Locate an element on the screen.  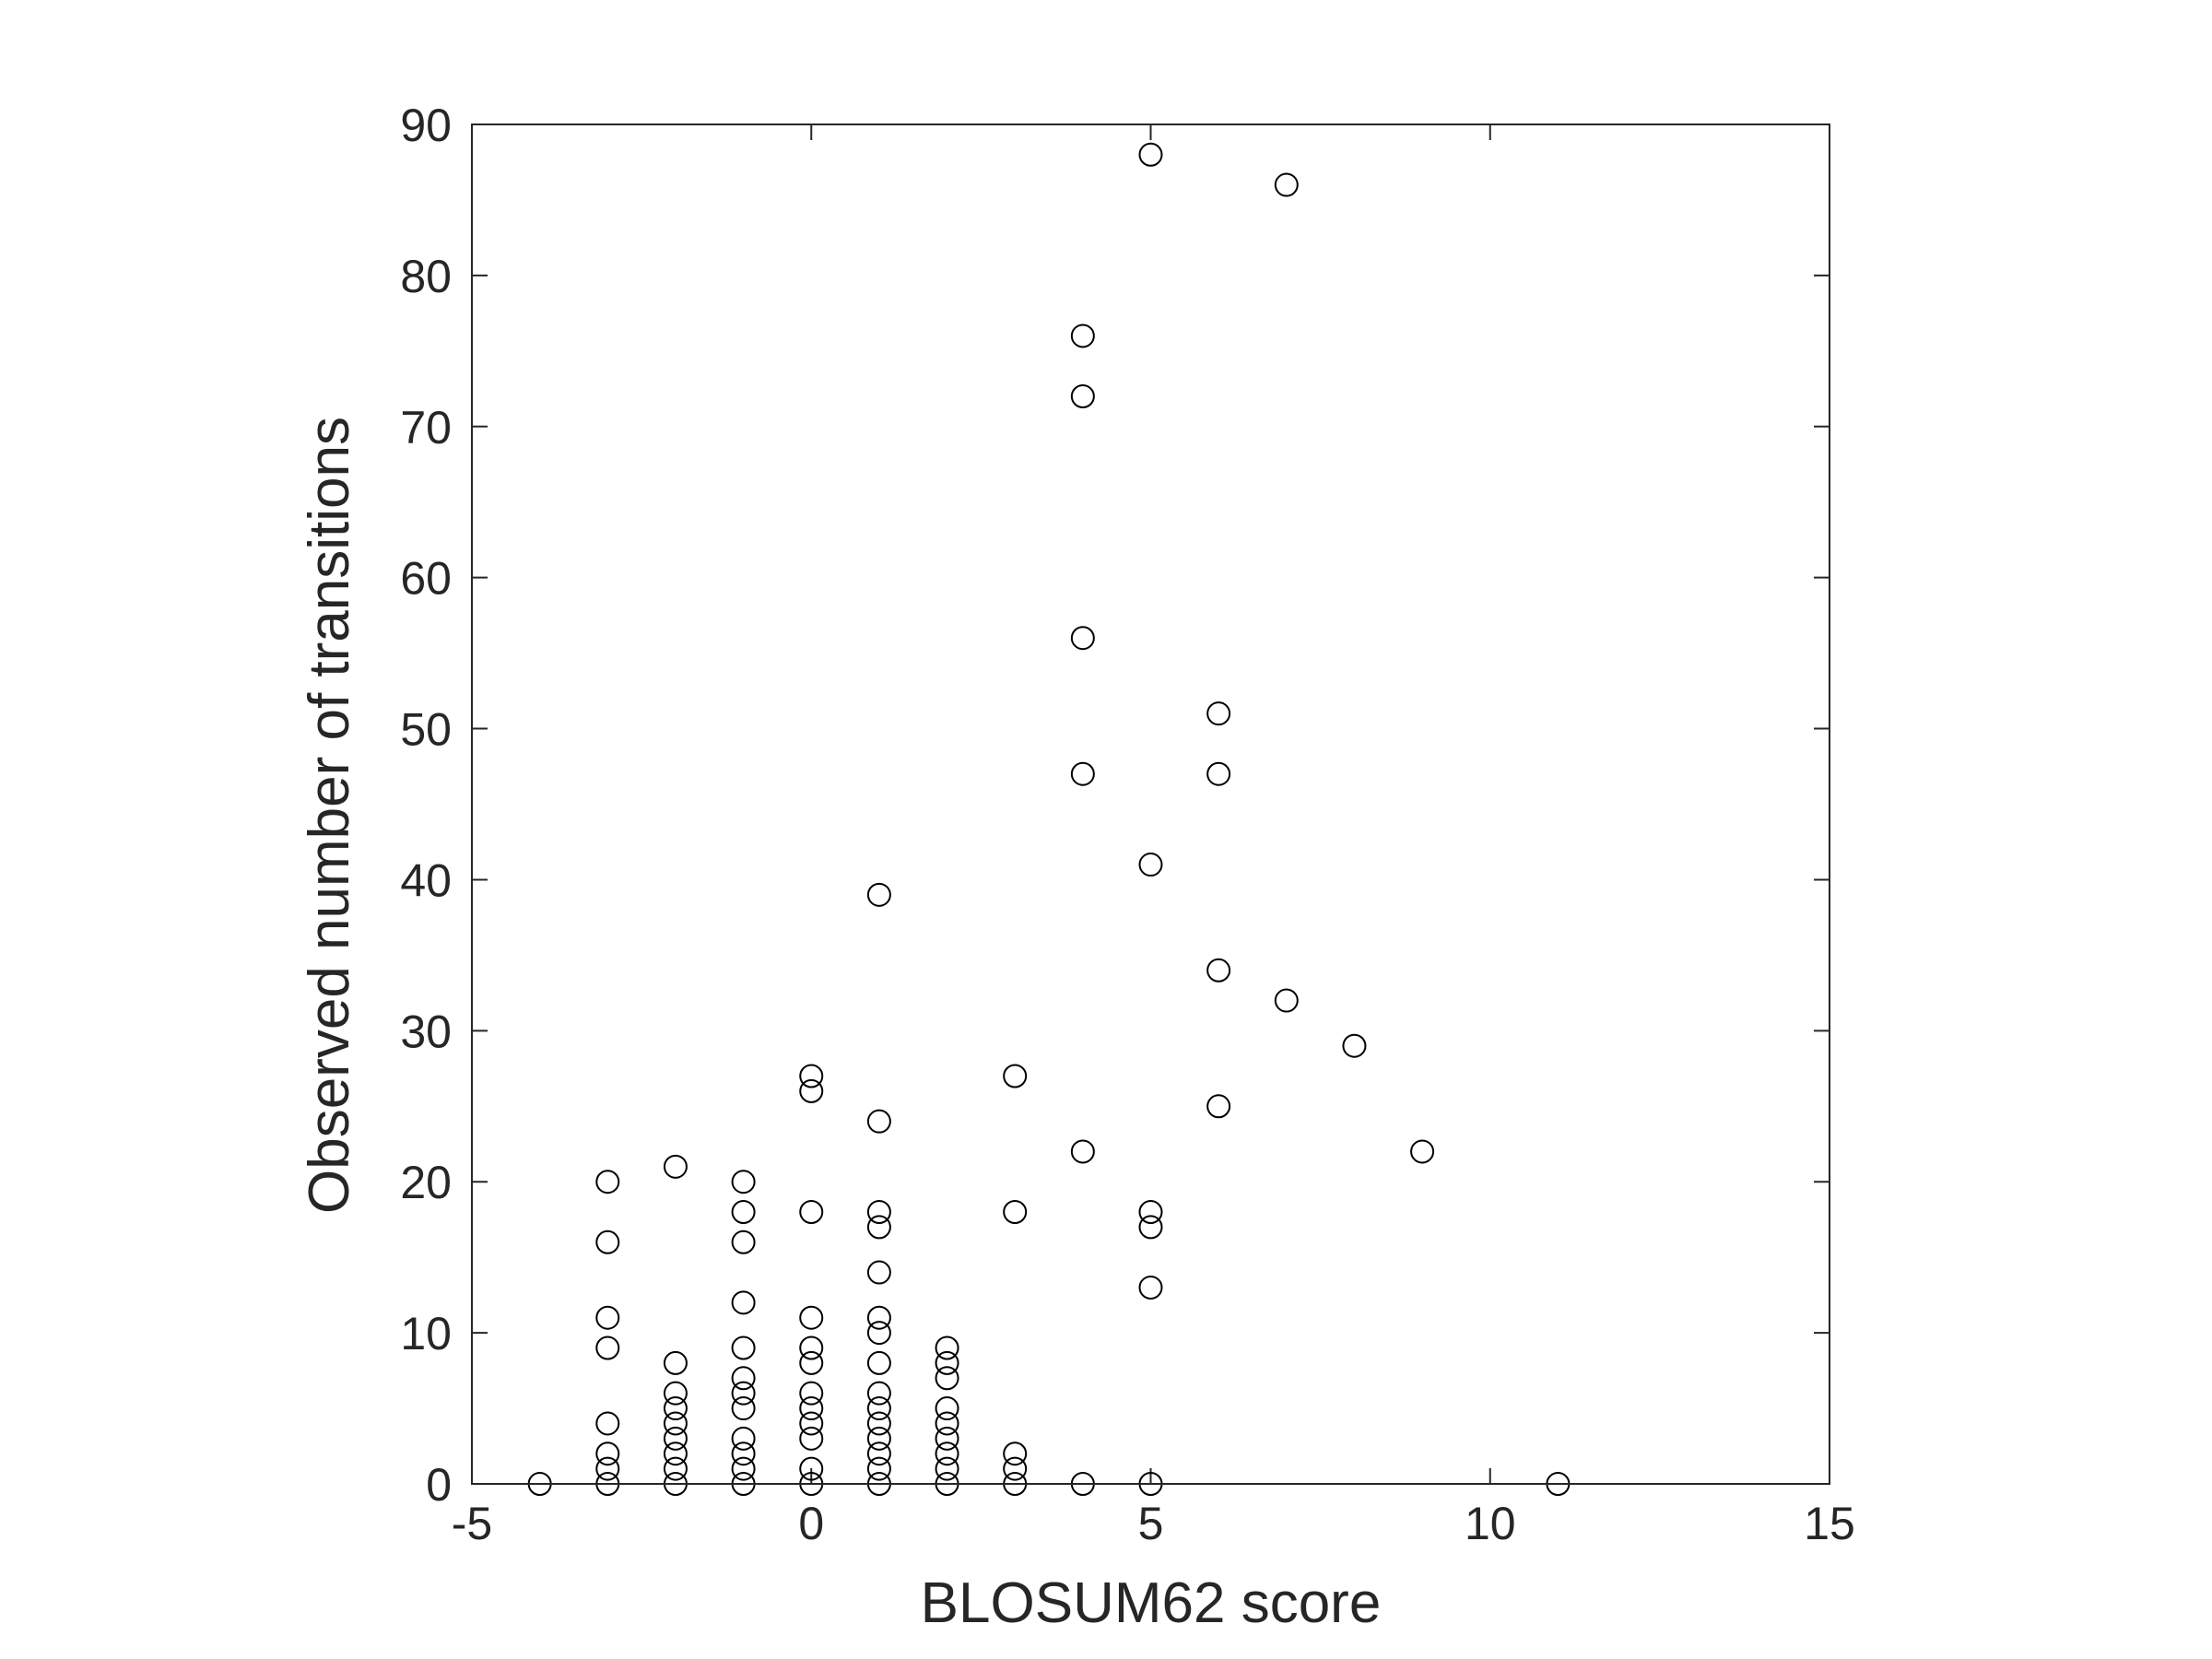
y-tick-label: 20 is located at coordinates (426, 1182).